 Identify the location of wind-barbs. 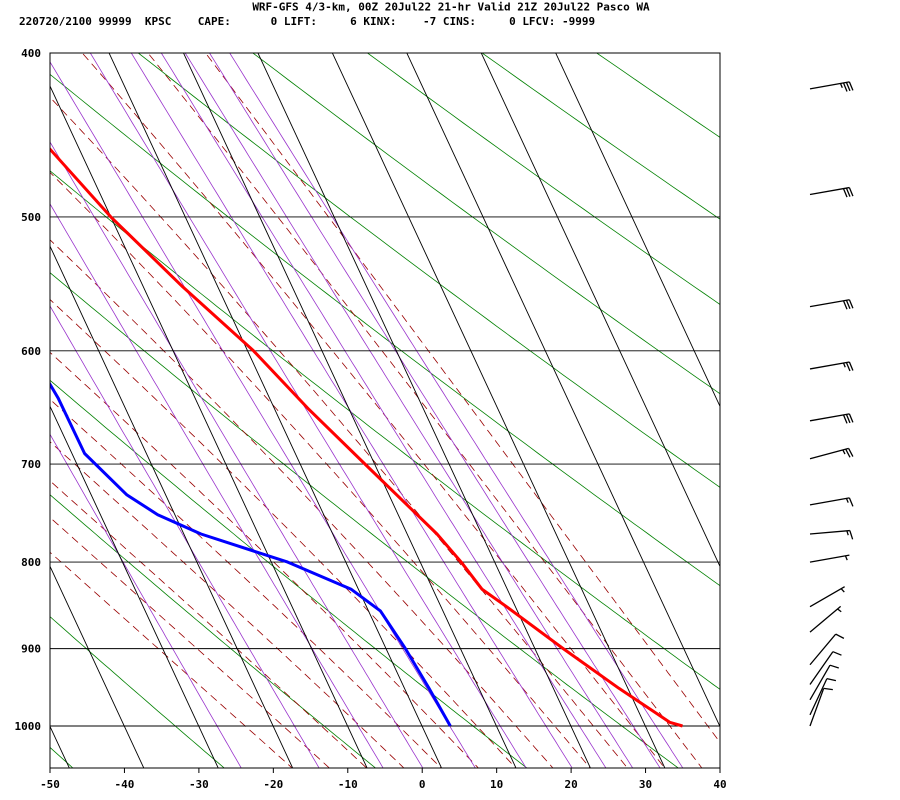
(831, 404).